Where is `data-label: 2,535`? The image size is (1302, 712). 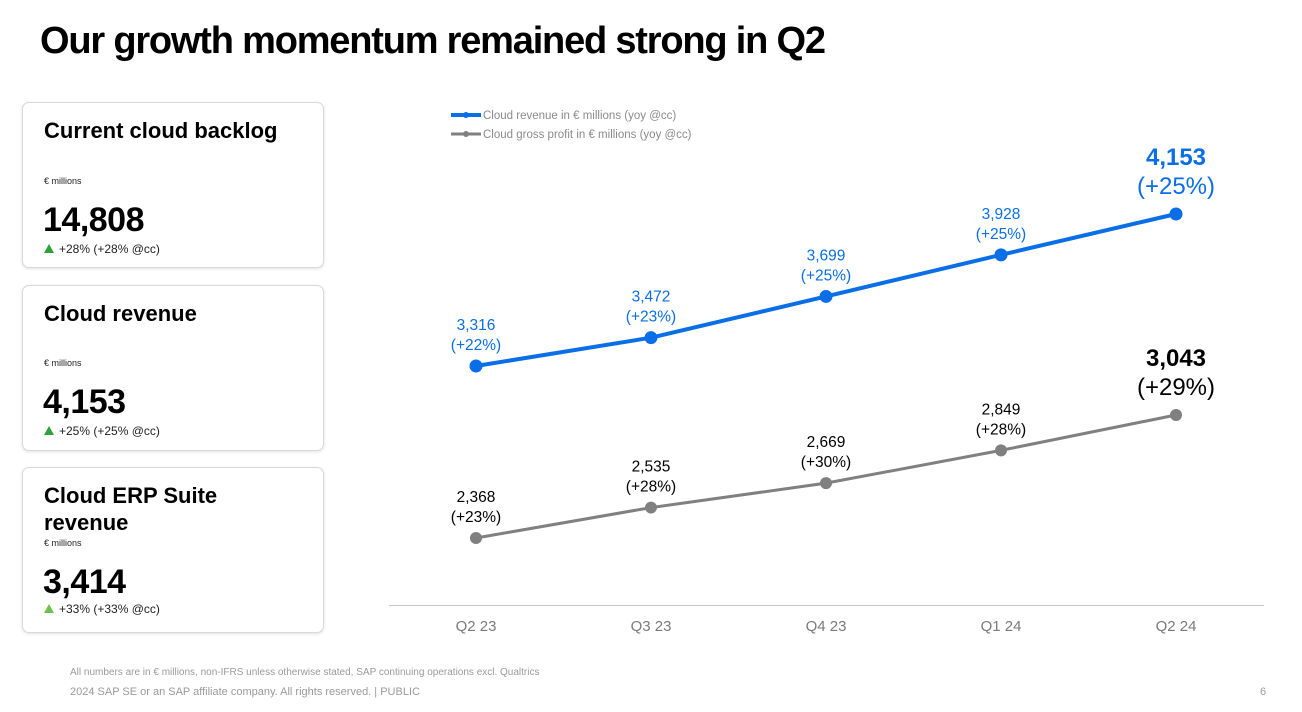 data-label: 2,535 is located at coordinates (651, 467).